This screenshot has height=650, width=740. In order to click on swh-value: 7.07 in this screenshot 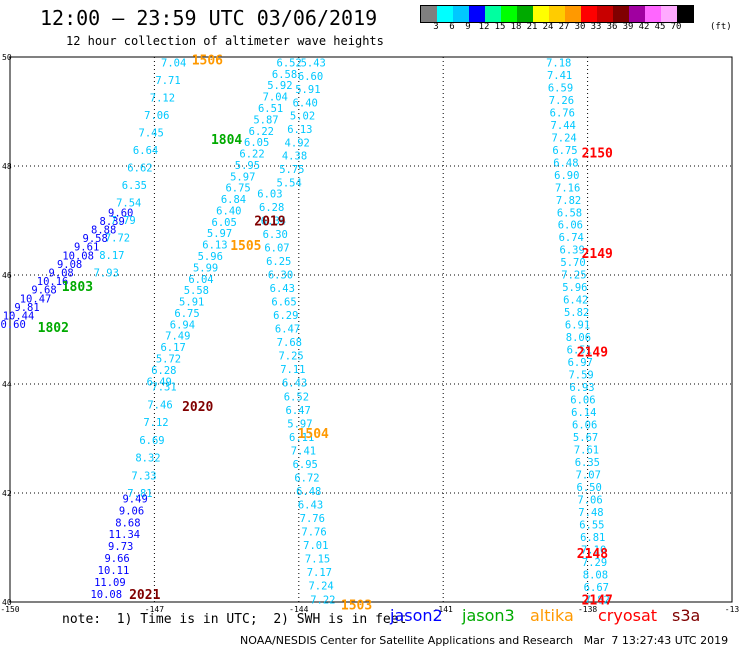, I will do `click(588, 475)`.